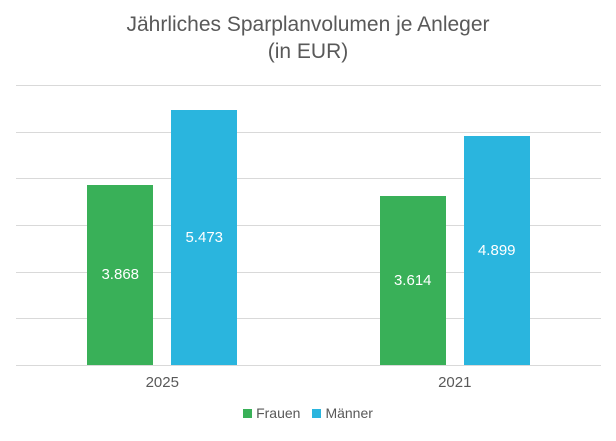  What do you see at coordinates (308, 24) in the screenshot?
I see `chart-title-line1: Jährliches Sparplanvolumen je Anleger` at bounding box center [308, 24].